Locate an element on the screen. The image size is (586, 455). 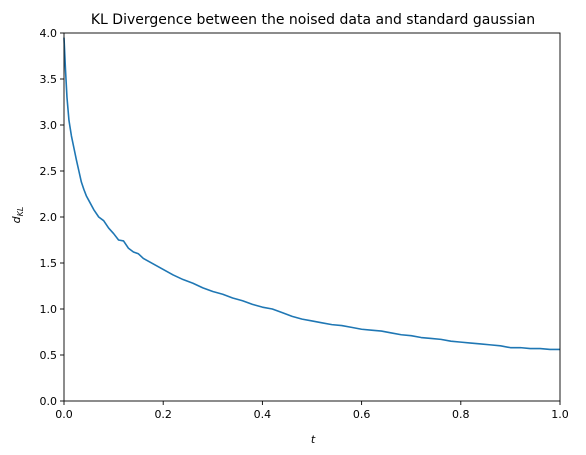
x-tick-label: 0.6 is located at coordinates (362, 414).